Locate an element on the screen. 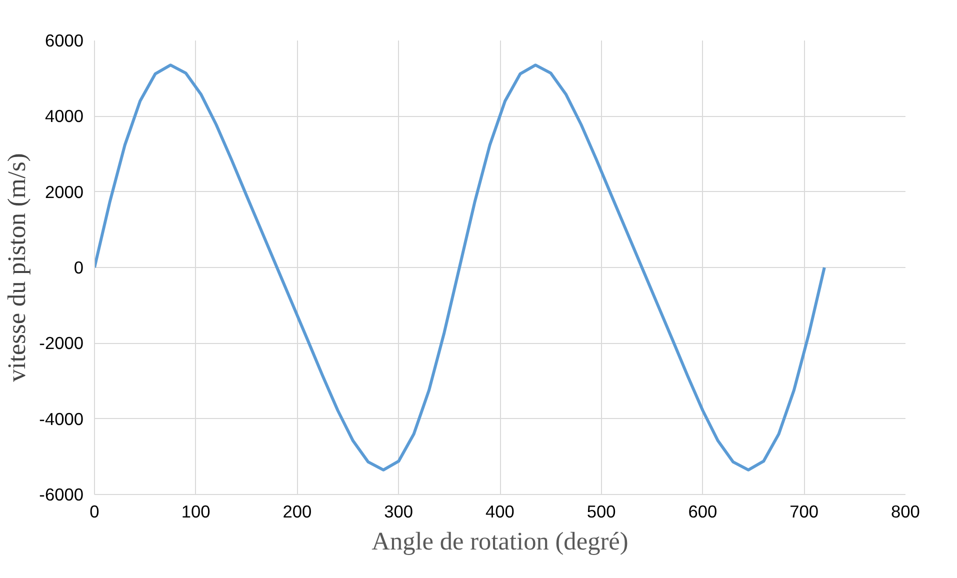 The height and width of the screenshot is (578, 957). x-tick-label: 200 is located at coordinates (297, 512).